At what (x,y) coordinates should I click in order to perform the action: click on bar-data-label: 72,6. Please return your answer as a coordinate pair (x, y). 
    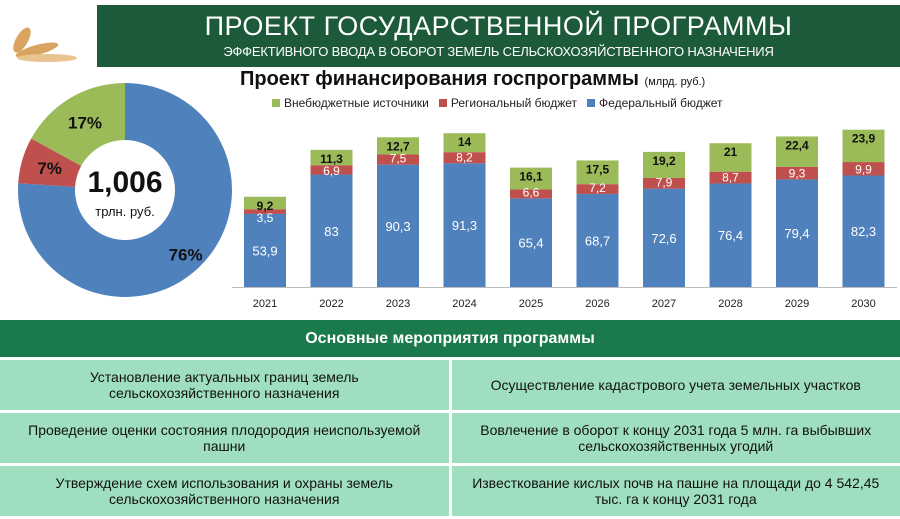
    Looking at the image, I should click on (663, 238).